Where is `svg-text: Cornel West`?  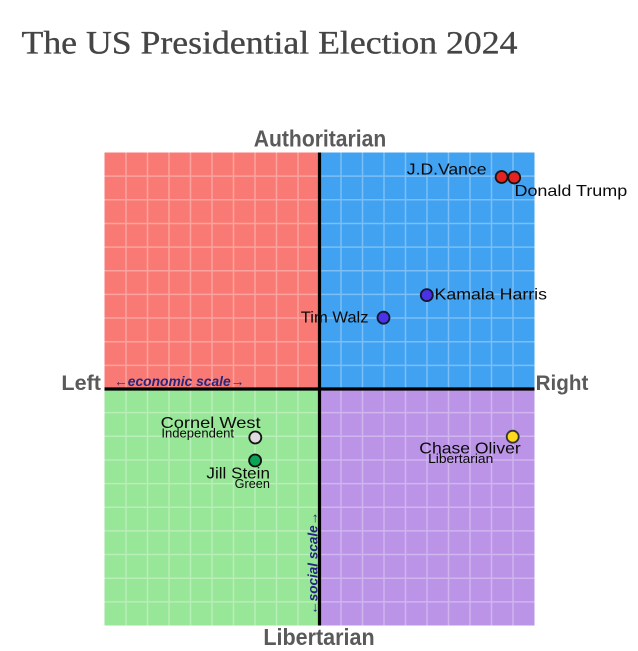
svg-text: Cornel West is located at coordinates (211, 423).